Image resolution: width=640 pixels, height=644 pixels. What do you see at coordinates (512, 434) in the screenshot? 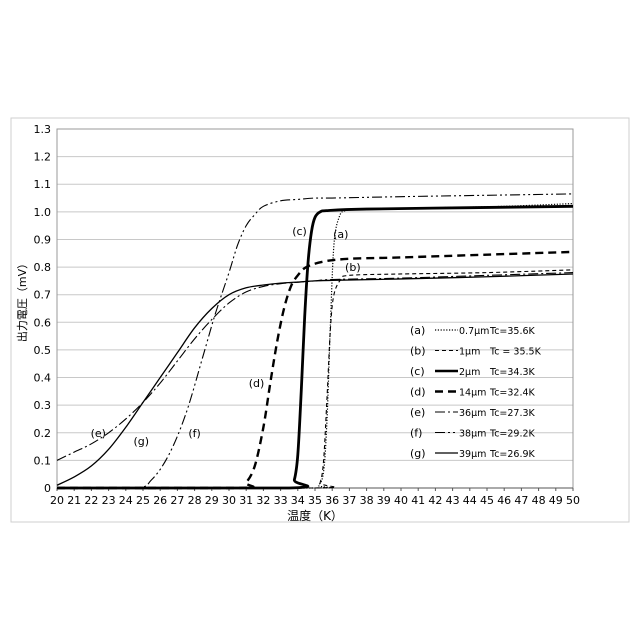
I see `legend-tc: Tc=29.2K` at bounding box center [512, 434].